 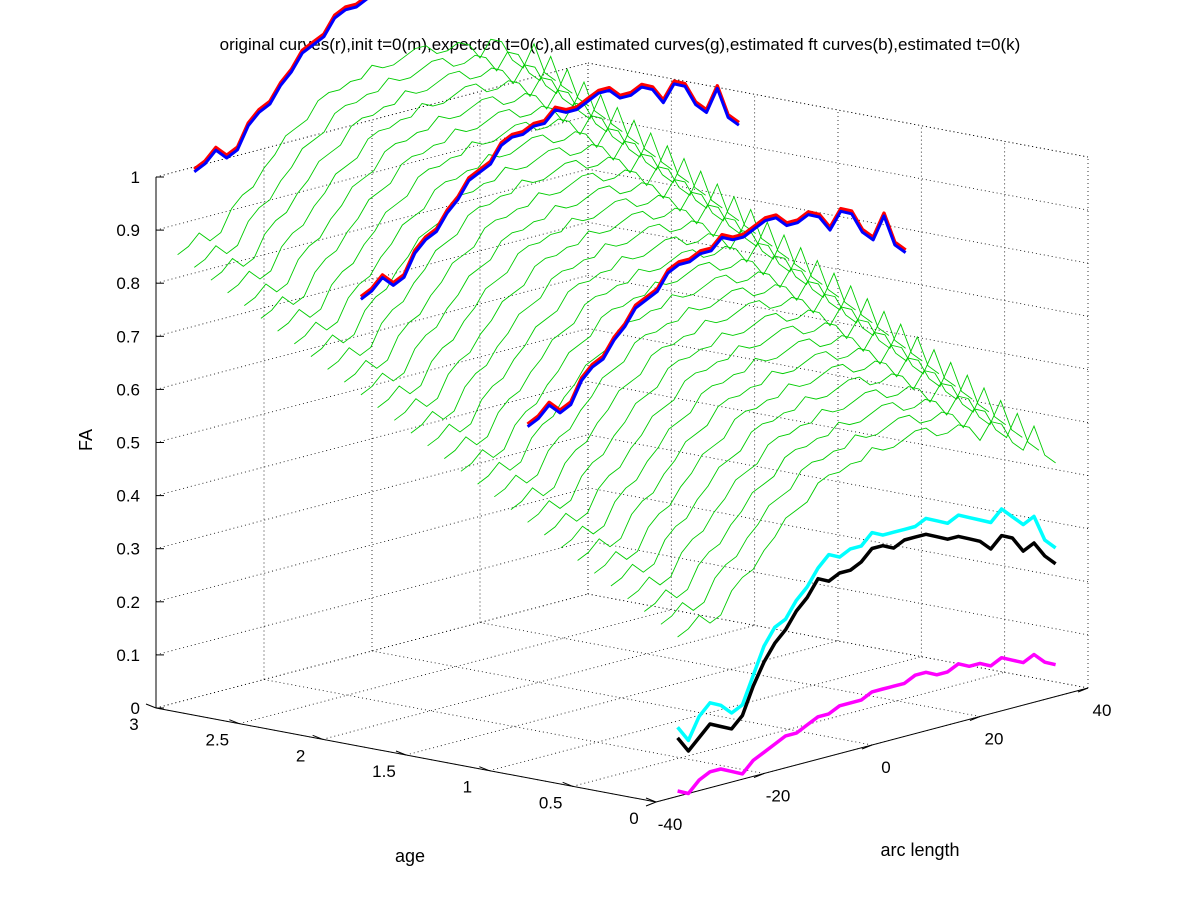 What do you see at coordinates (128, 283) in the screenshot?
I see `z-tick-label: 0.8` at bounding box center [128, 283].